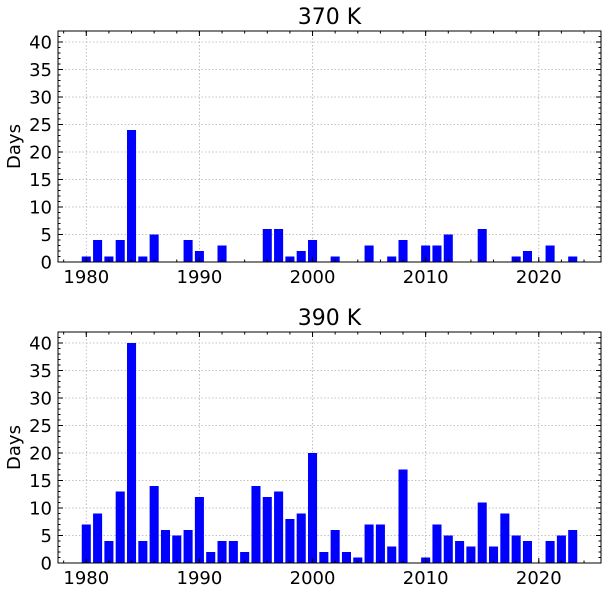 This screenshot has height=589, width=609. I want to click on chart-title: 370 K, so click(330, 17).